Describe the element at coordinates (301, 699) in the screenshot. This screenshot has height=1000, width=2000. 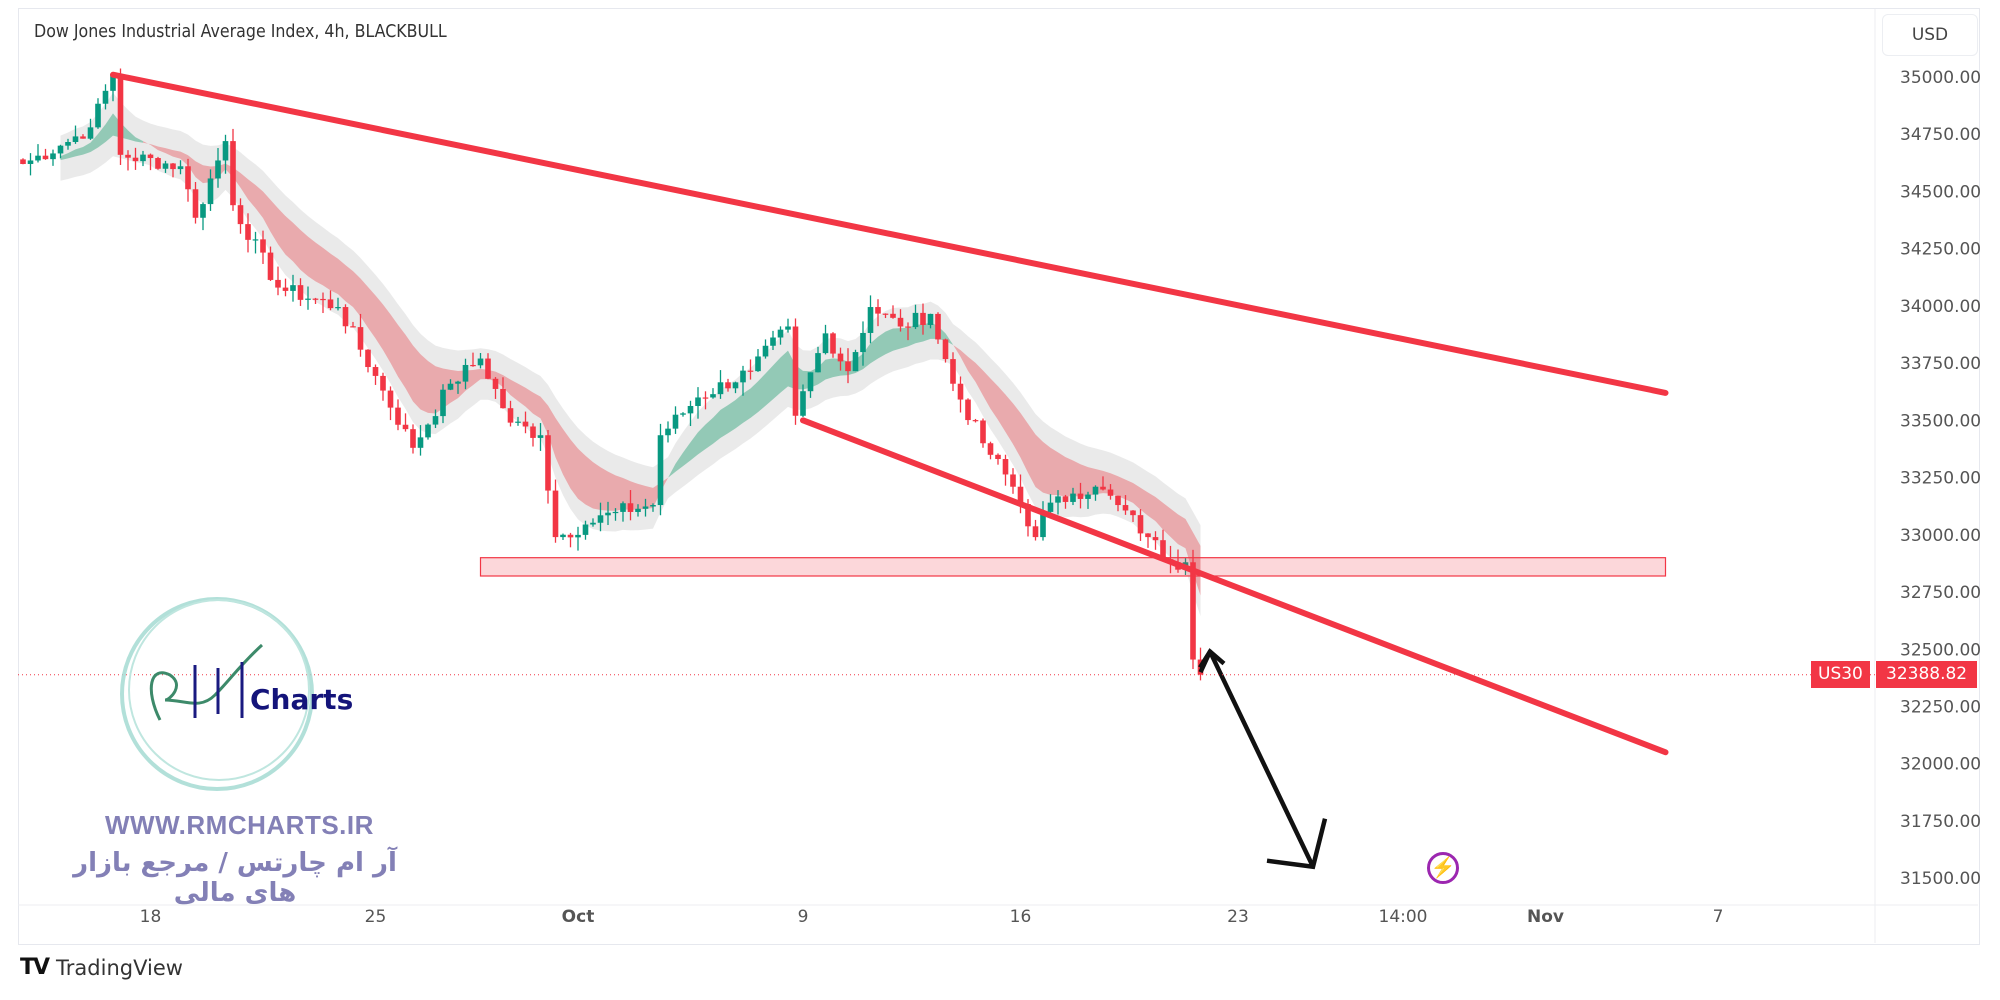
I see `svg-text: Charts` at that location.